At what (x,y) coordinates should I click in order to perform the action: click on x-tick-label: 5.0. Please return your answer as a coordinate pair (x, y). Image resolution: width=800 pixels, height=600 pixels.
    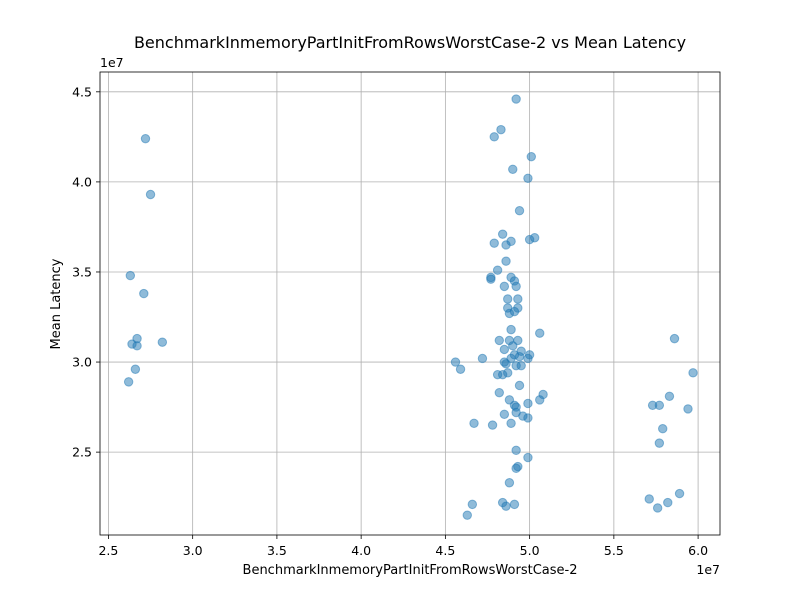
    Looking at the image, I should click on (530, 550).